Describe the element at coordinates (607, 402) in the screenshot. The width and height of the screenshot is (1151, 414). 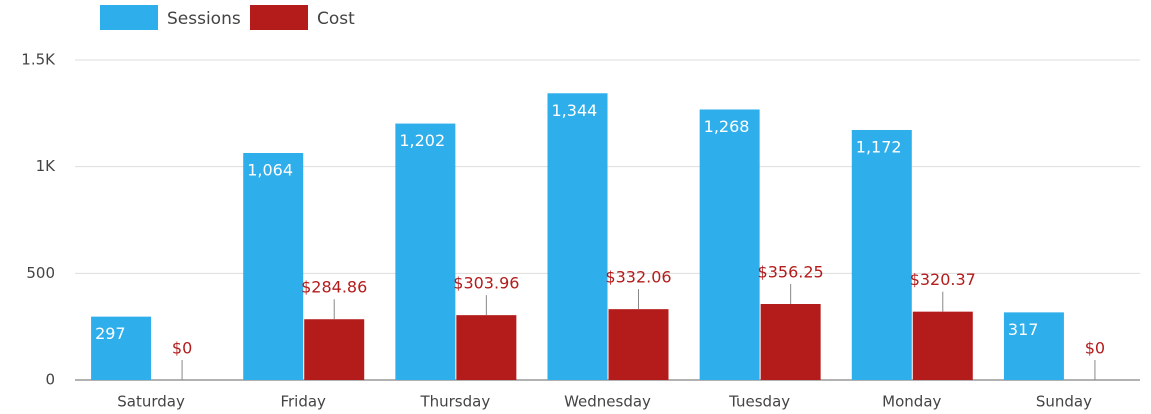
I see `x-tick-label: Wednesday` at that location.